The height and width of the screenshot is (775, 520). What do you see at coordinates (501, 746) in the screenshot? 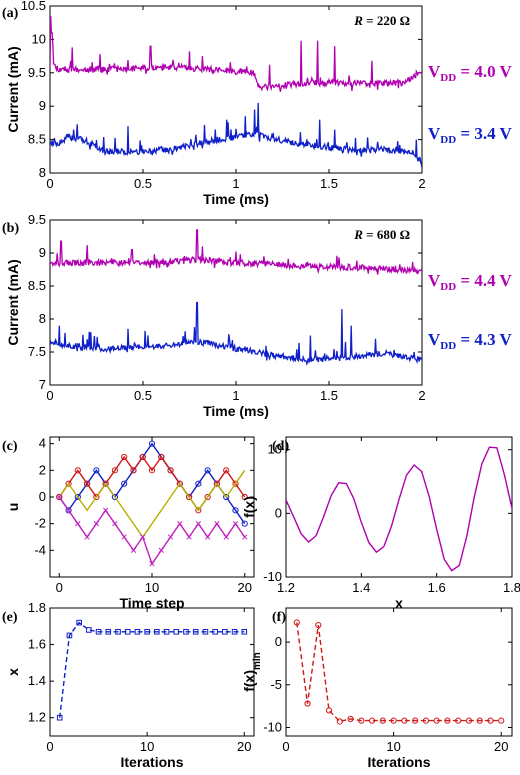
I see `x-tick-label: 20` at bounding box center [501, 746].